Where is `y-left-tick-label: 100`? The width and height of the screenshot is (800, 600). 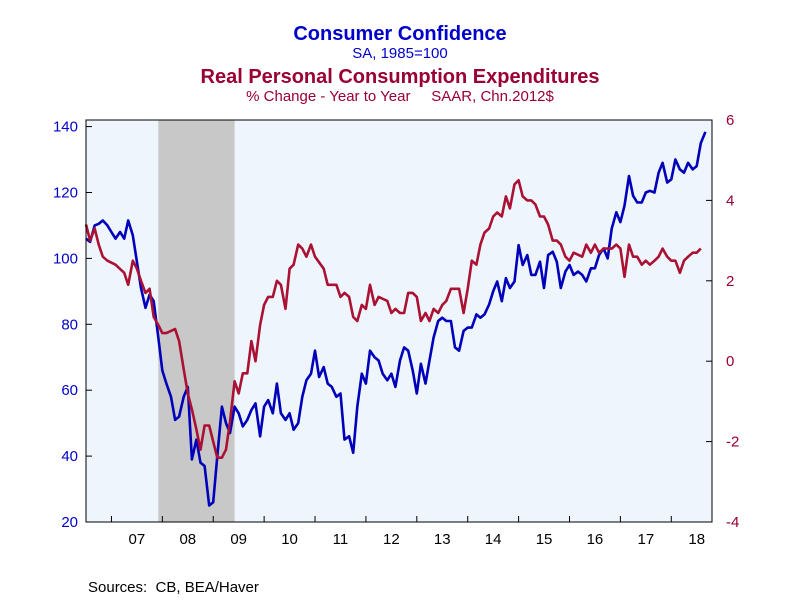 y-left-tick-label: 100 is located at coordinates (65, 258).